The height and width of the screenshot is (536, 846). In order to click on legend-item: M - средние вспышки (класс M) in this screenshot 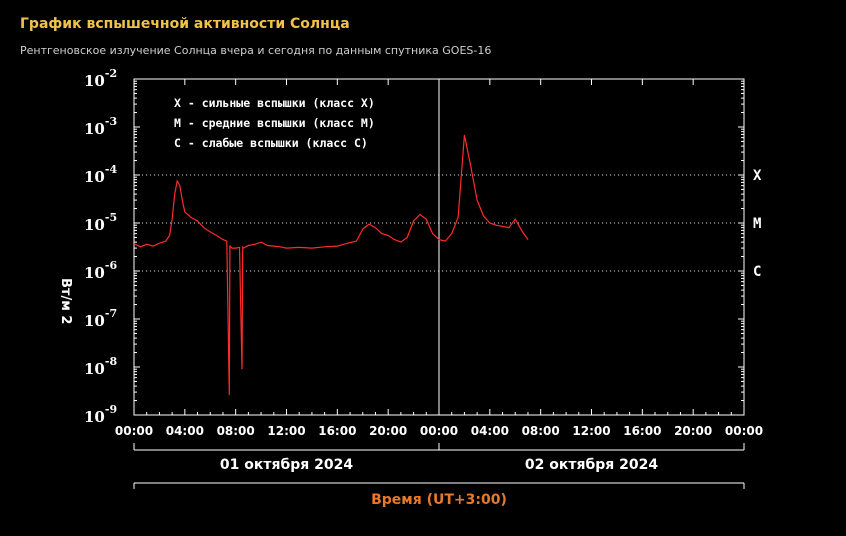, I will do `click(274, 123)`.